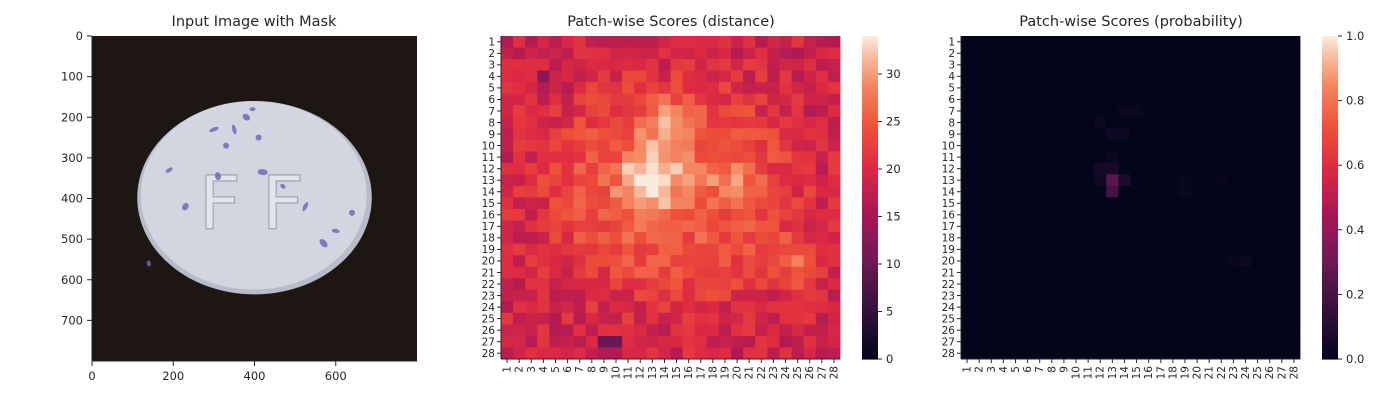  Describe the element at coordinates (774, 372) in the screenshot. I see `col-label: 23` at that location.